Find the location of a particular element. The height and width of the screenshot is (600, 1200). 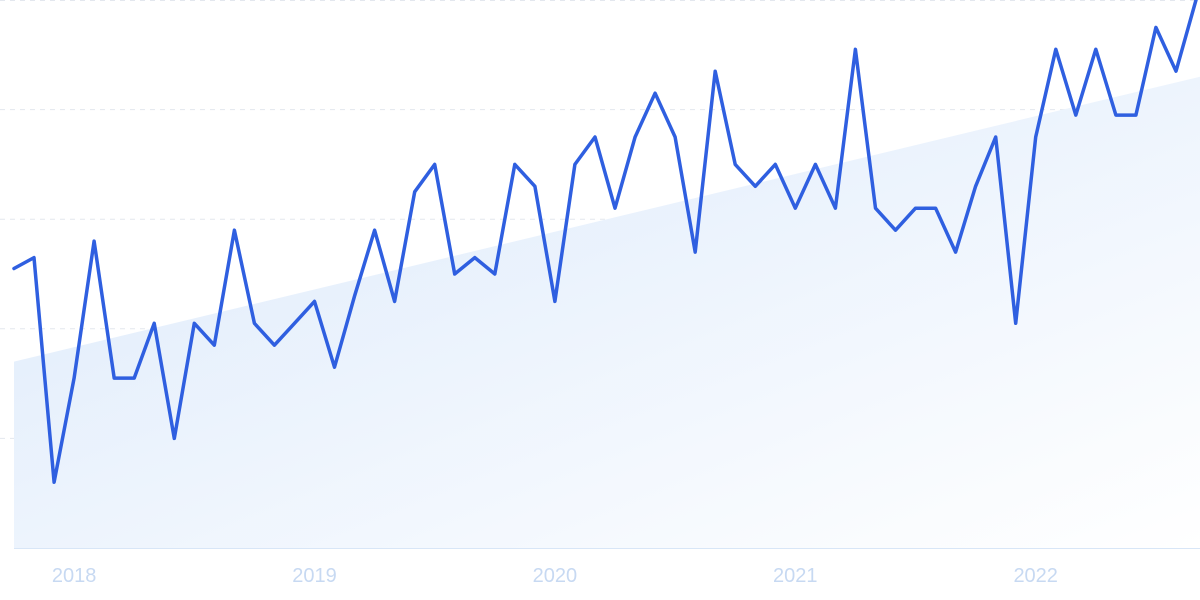

x-tick-label: 2021 is located at coordinates (795, 576).